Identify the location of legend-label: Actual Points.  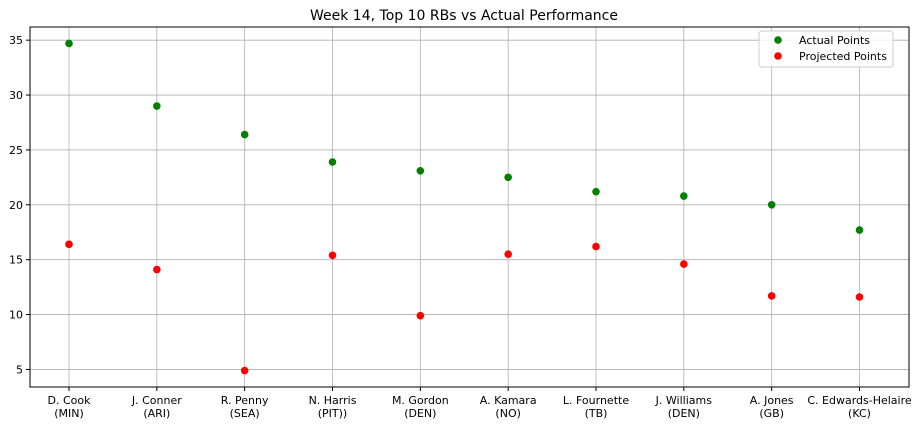
(834, 40).